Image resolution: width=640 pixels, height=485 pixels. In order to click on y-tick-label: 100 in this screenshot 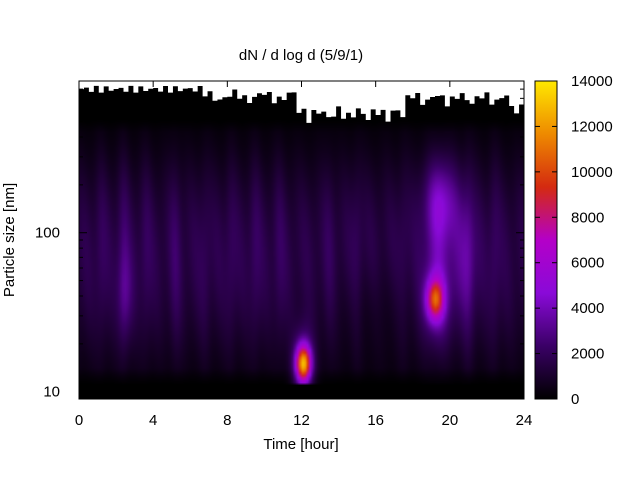, I will do `click(47, 233)`.